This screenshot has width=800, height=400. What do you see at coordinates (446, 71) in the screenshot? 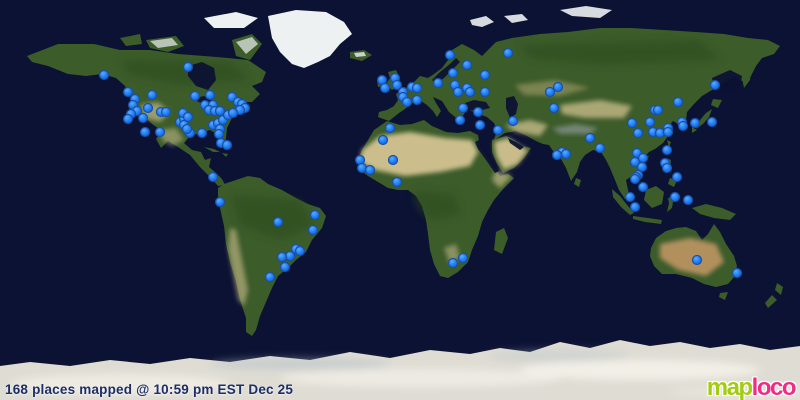
I see `baltic-sea` at bounding box center [446, 71].